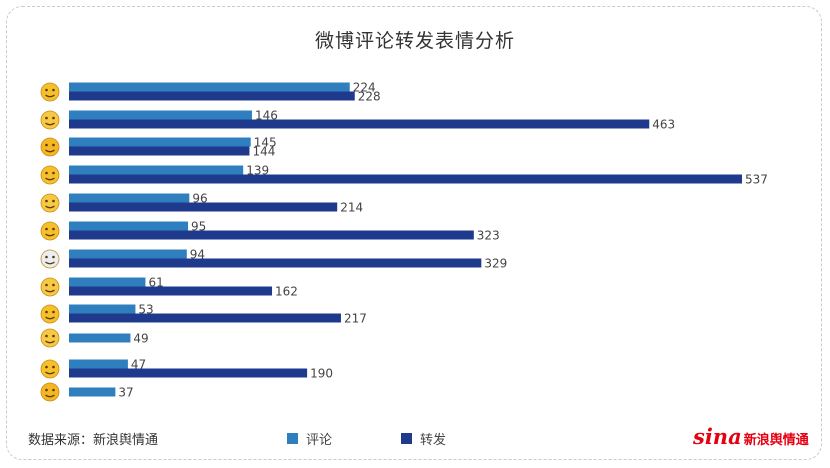 The height and width of the screenshot is (468, 830). Describe the element at coordinates (406, 438) in the screenshot. I see `legend-swatch-repost` at that location.